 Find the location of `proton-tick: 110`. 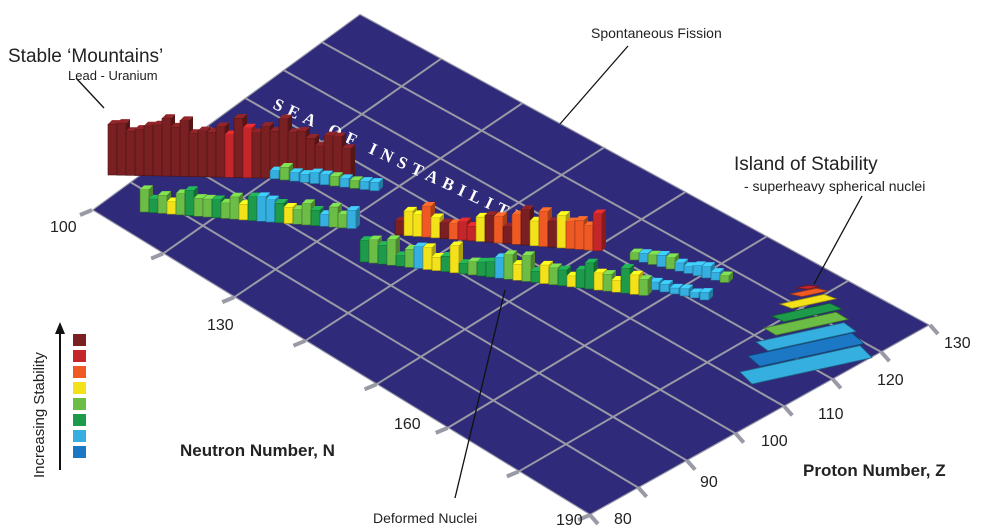

proton-tick: 110 is located at coordinates (831, 414).